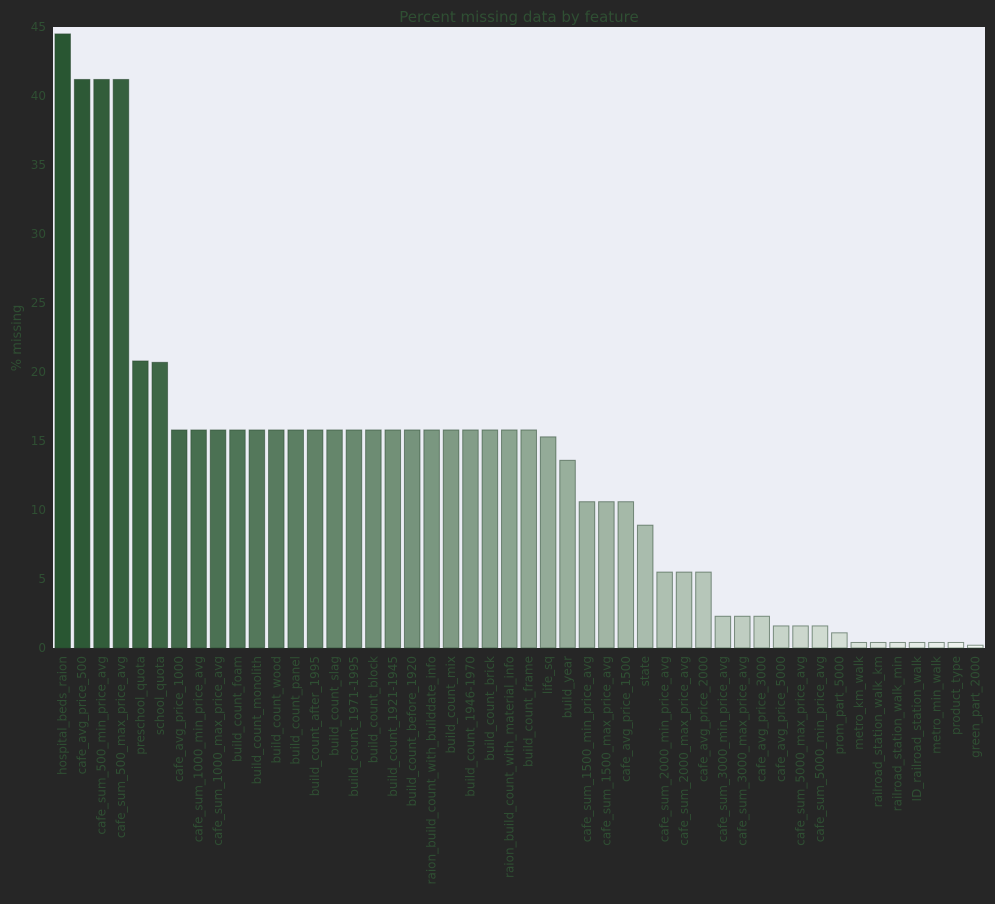 This screenshot has height=904, width=995. Describe the element at coordinates (956, 645) in the screenshot. I see `bar-product_type` at that location.